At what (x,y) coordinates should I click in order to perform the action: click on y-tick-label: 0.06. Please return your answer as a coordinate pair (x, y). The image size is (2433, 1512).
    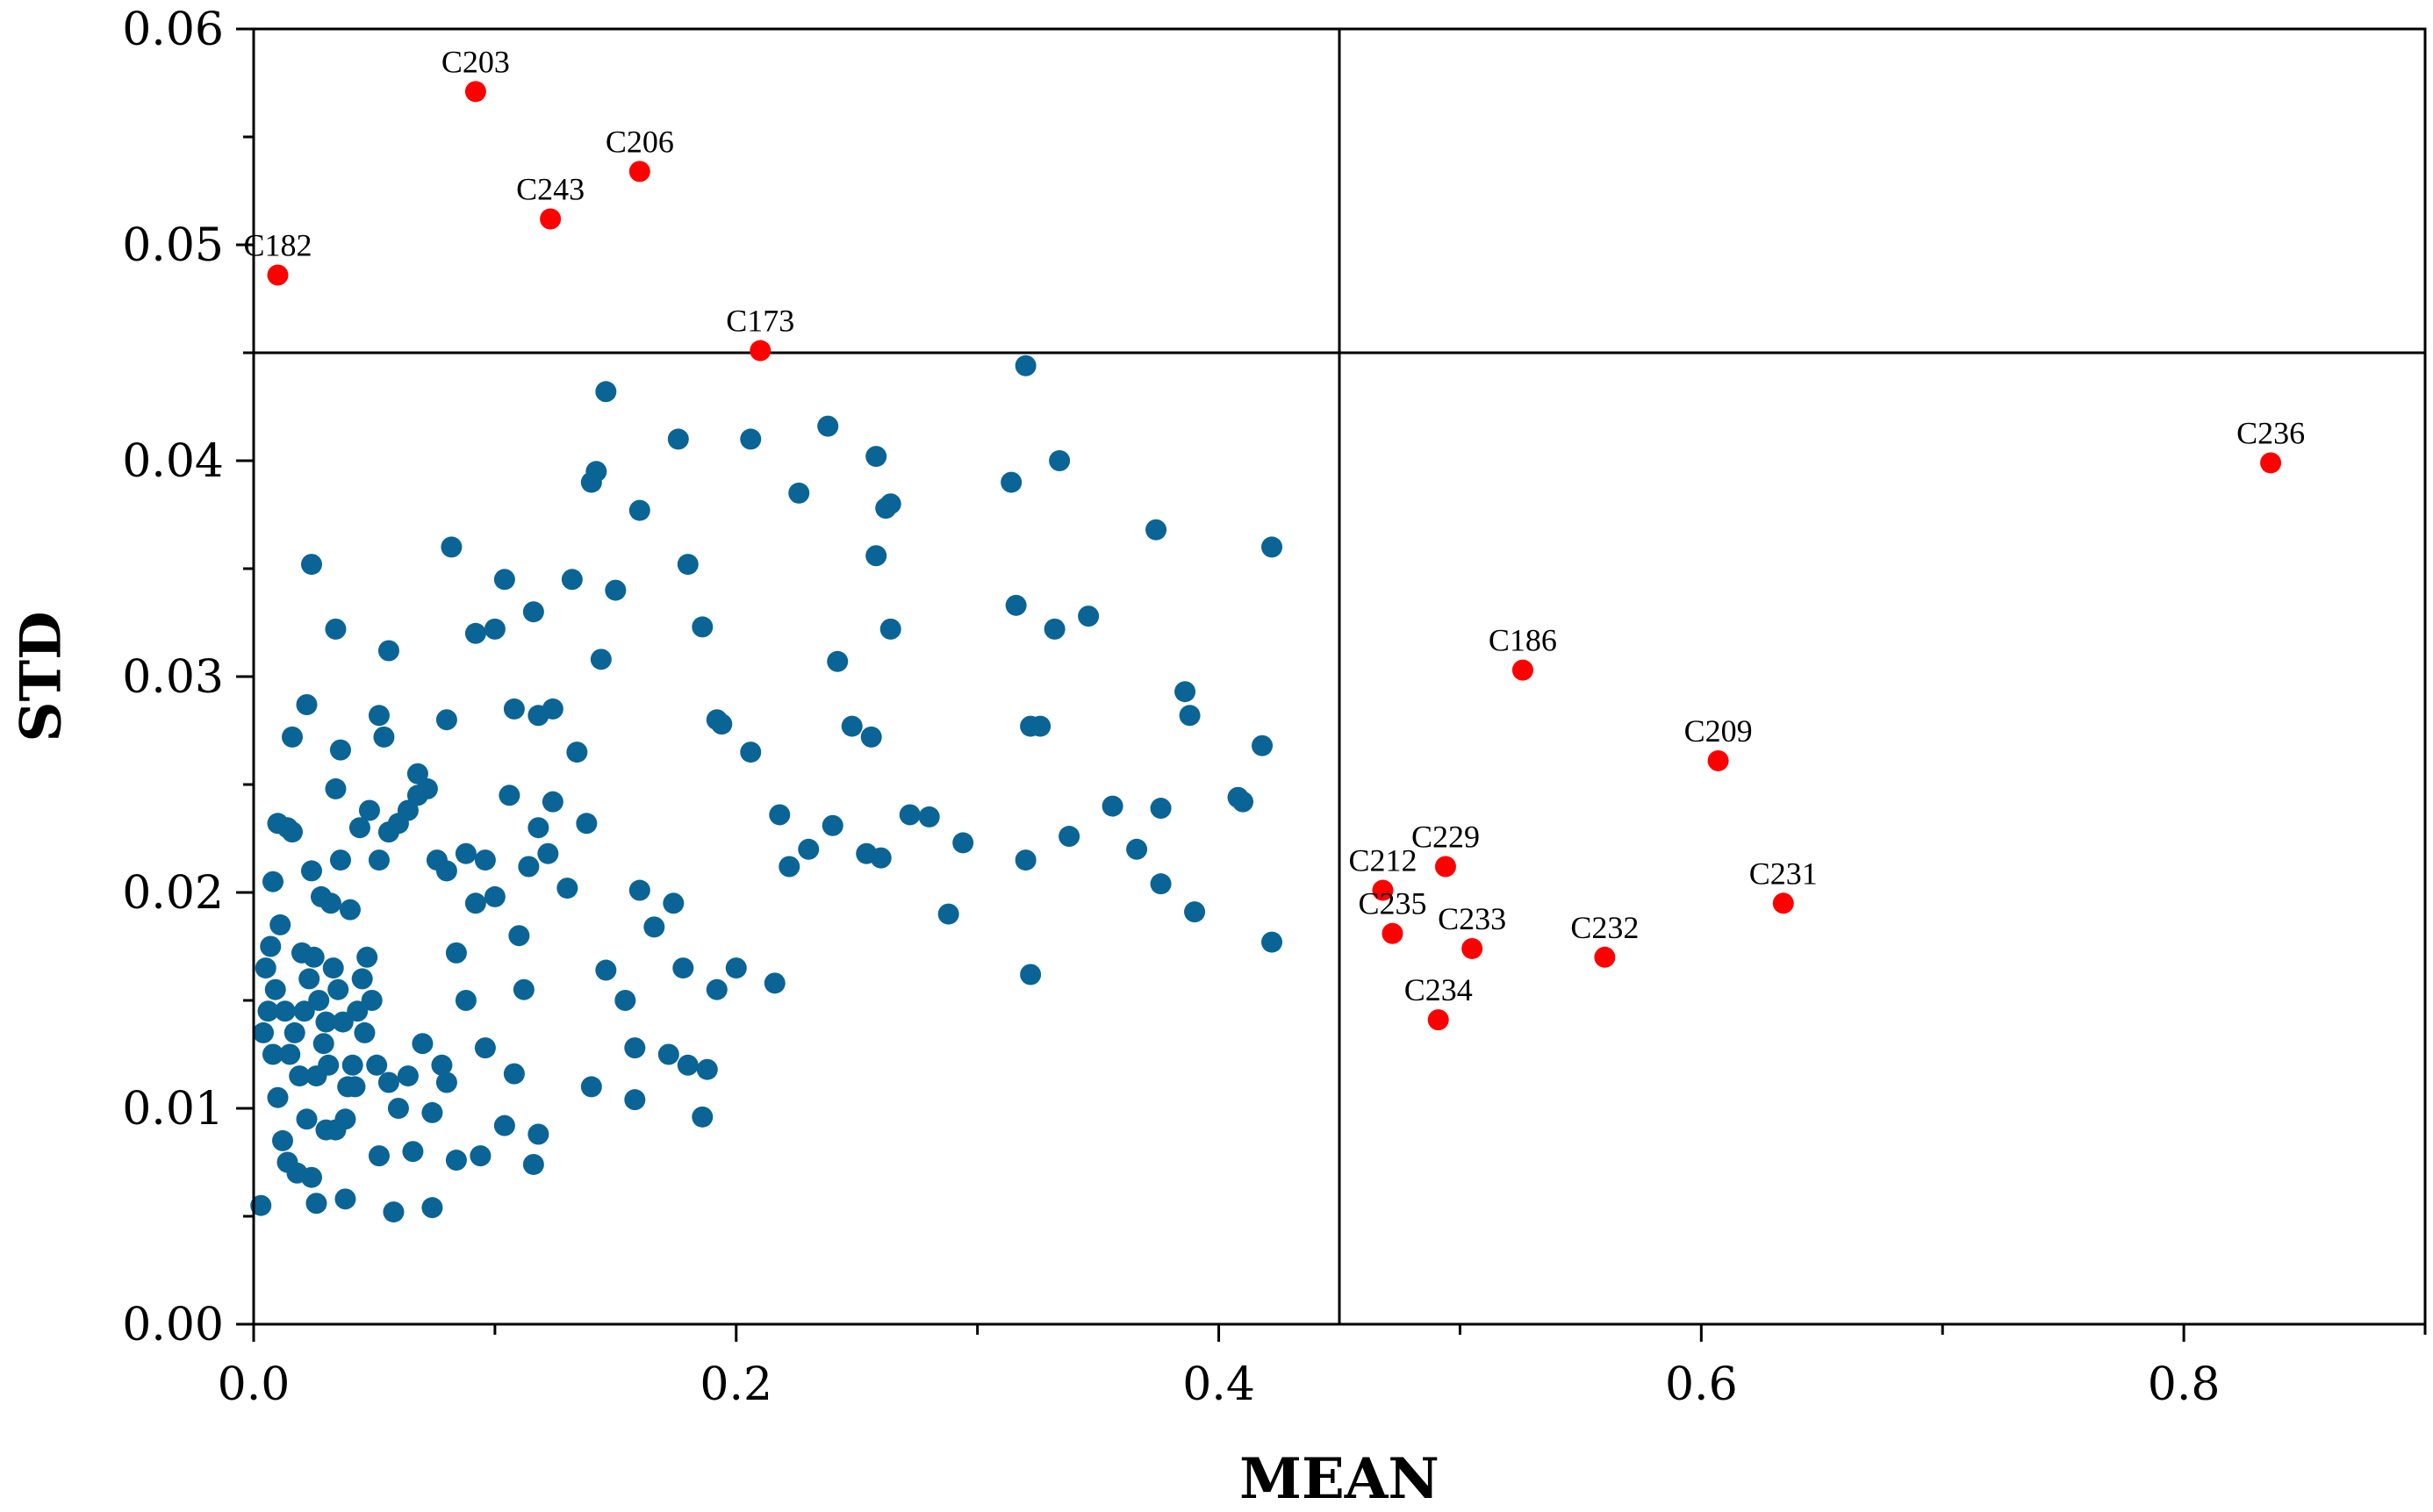
    Looking at the image, I should click on (173, 30).